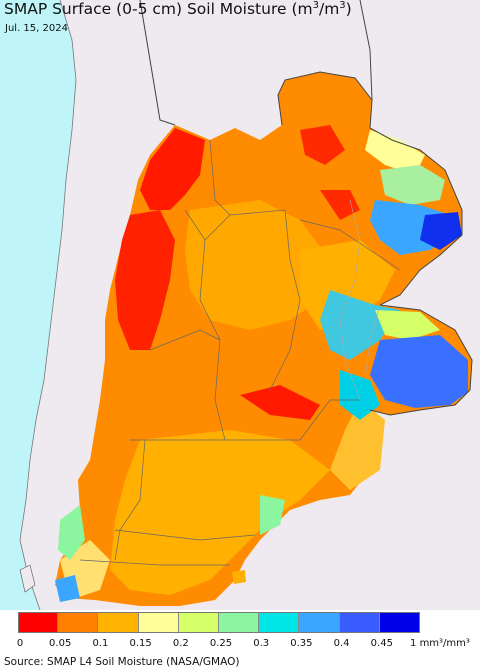  Describe the element at coordinates (60, 643) in the screenshot. I see `legend-tick-label: 0.05` at that location.